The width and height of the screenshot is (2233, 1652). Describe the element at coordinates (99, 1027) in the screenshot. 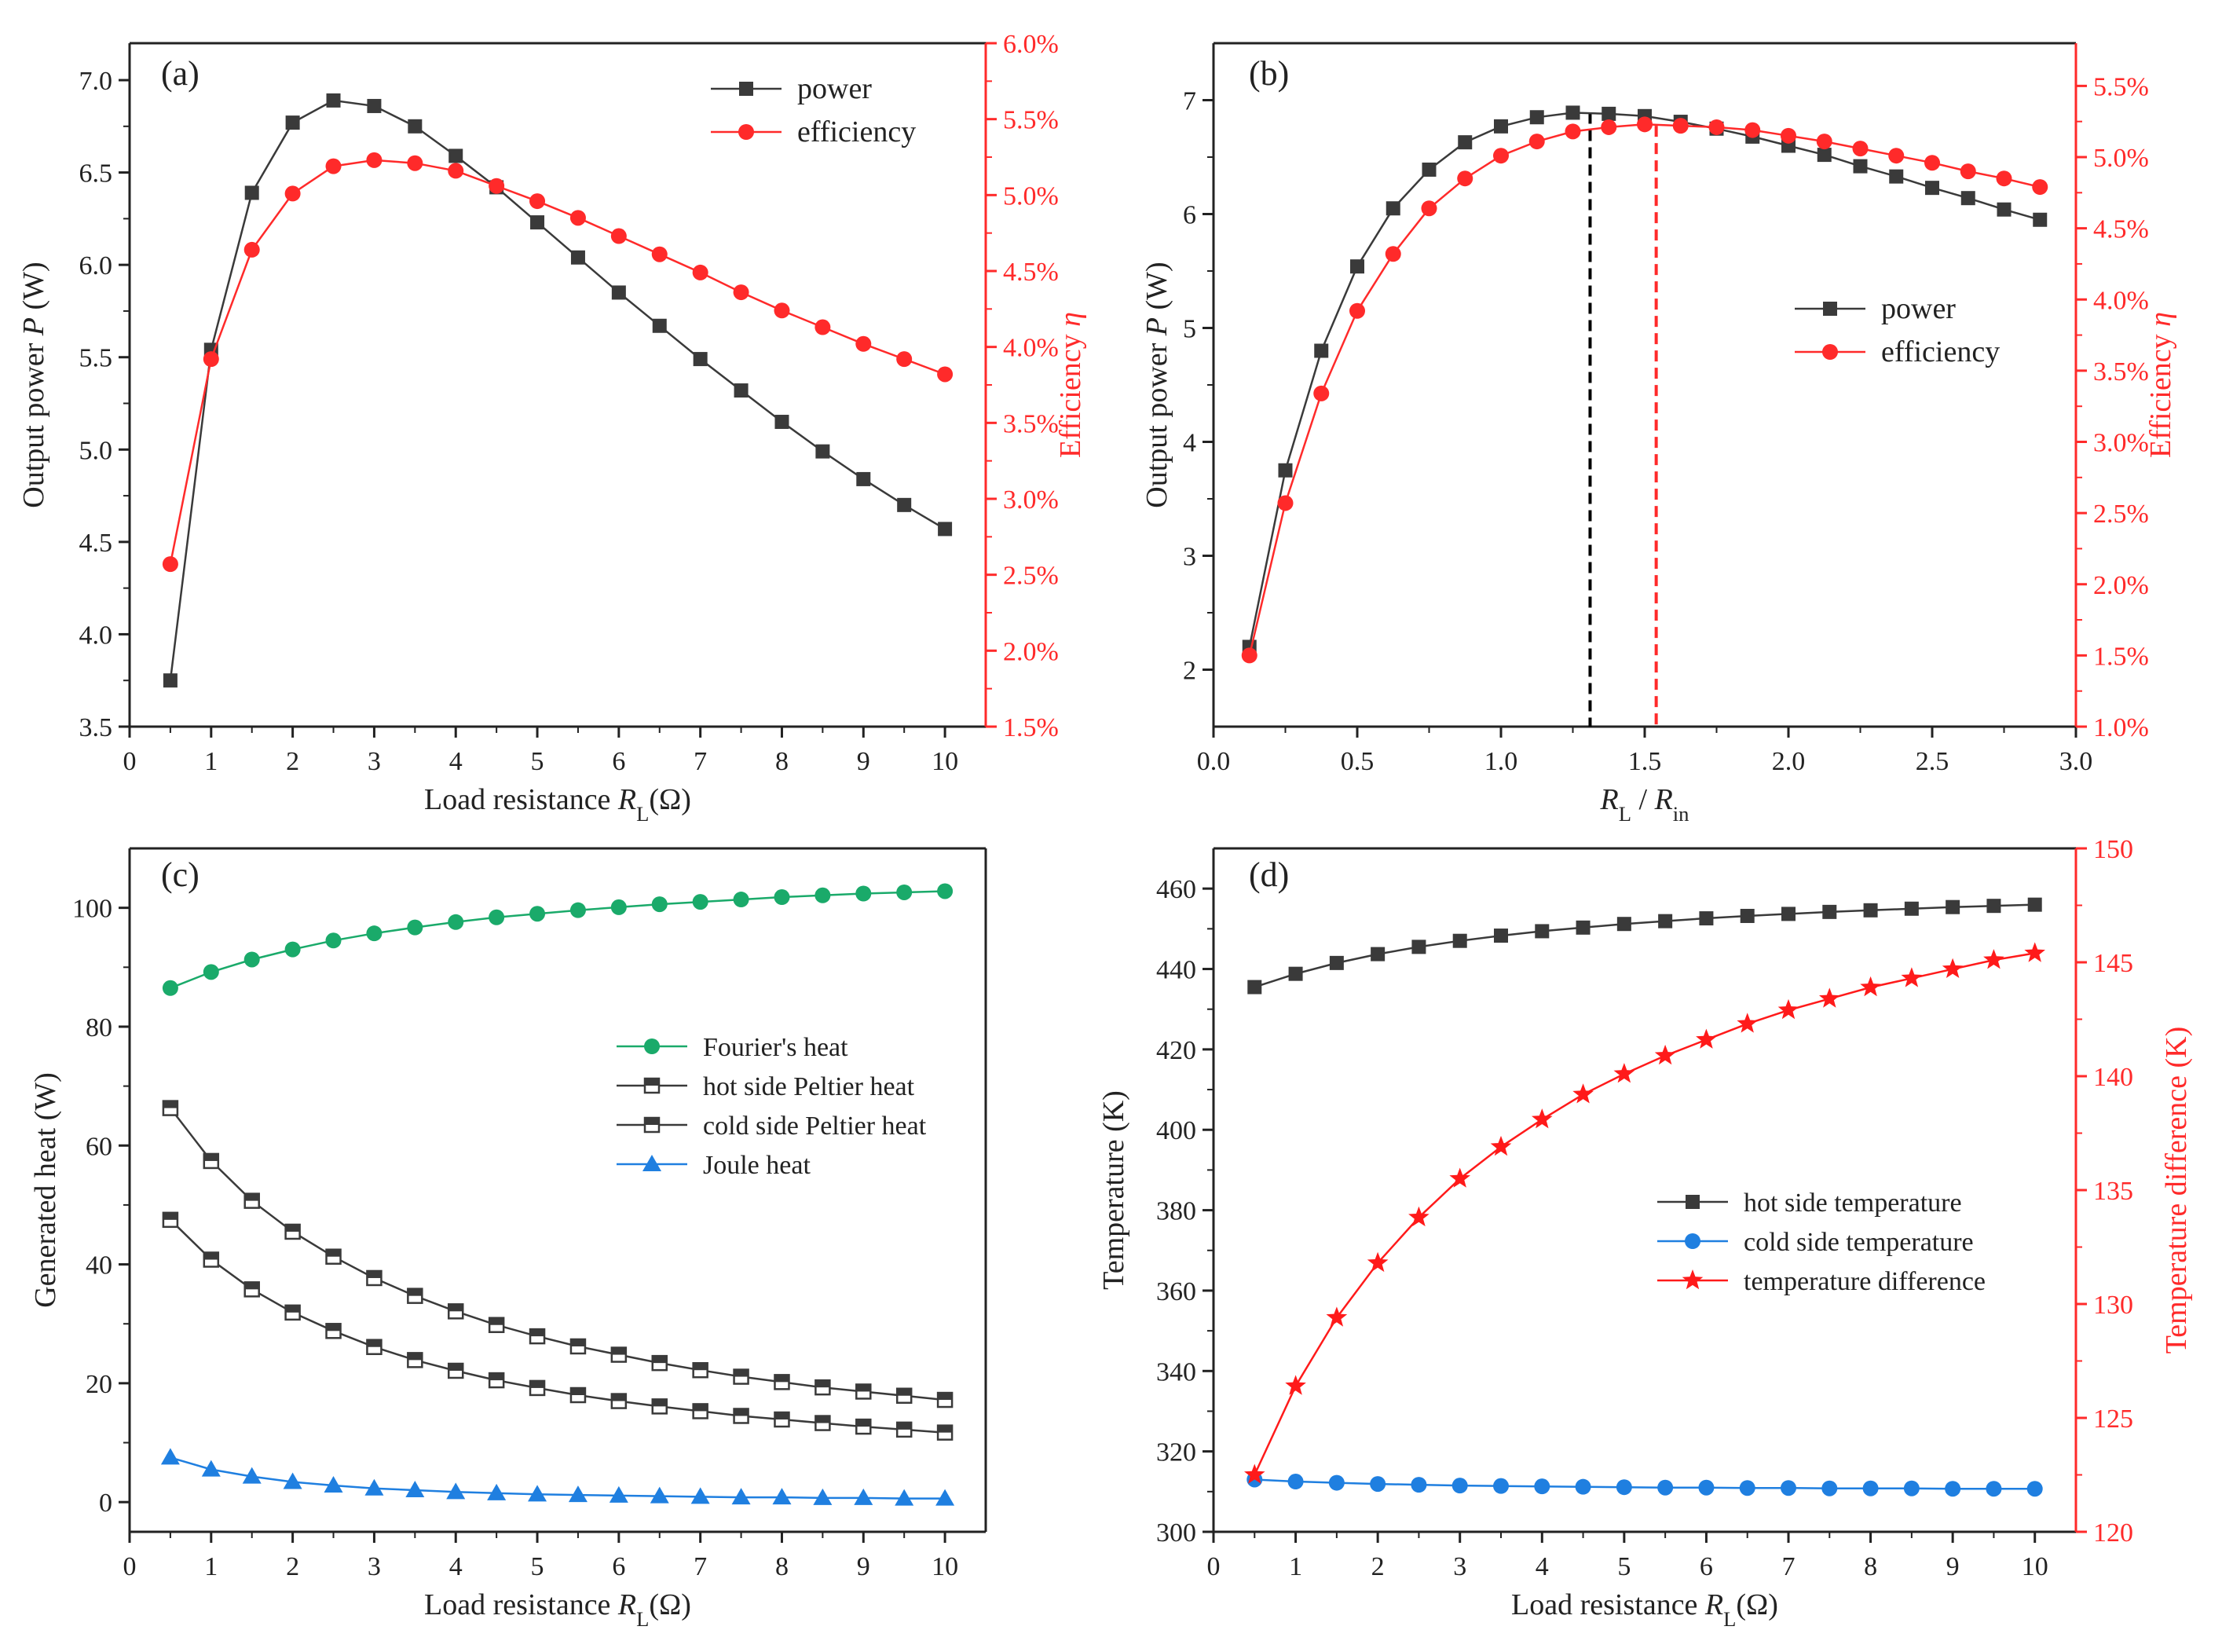

I see `y-tick-label: 80` at that location.